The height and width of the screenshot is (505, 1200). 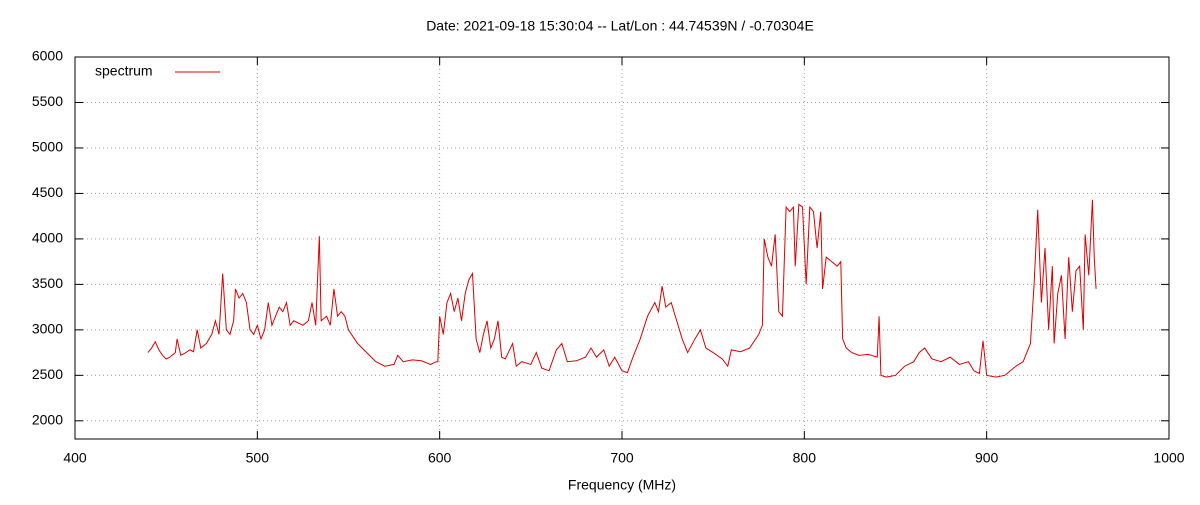 I want to click on y-tick-label: 3000, so click(x=47, y=329).